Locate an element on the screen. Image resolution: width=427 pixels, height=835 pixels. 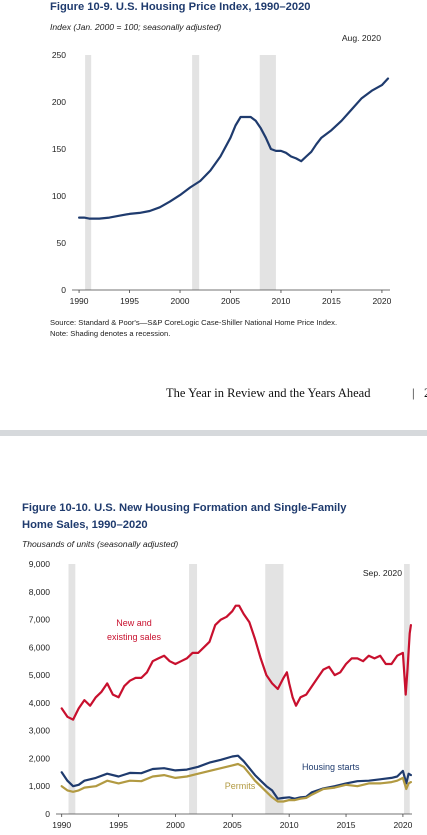
series-label-sales-line2: existing sales is located at coordinates (134, 637).